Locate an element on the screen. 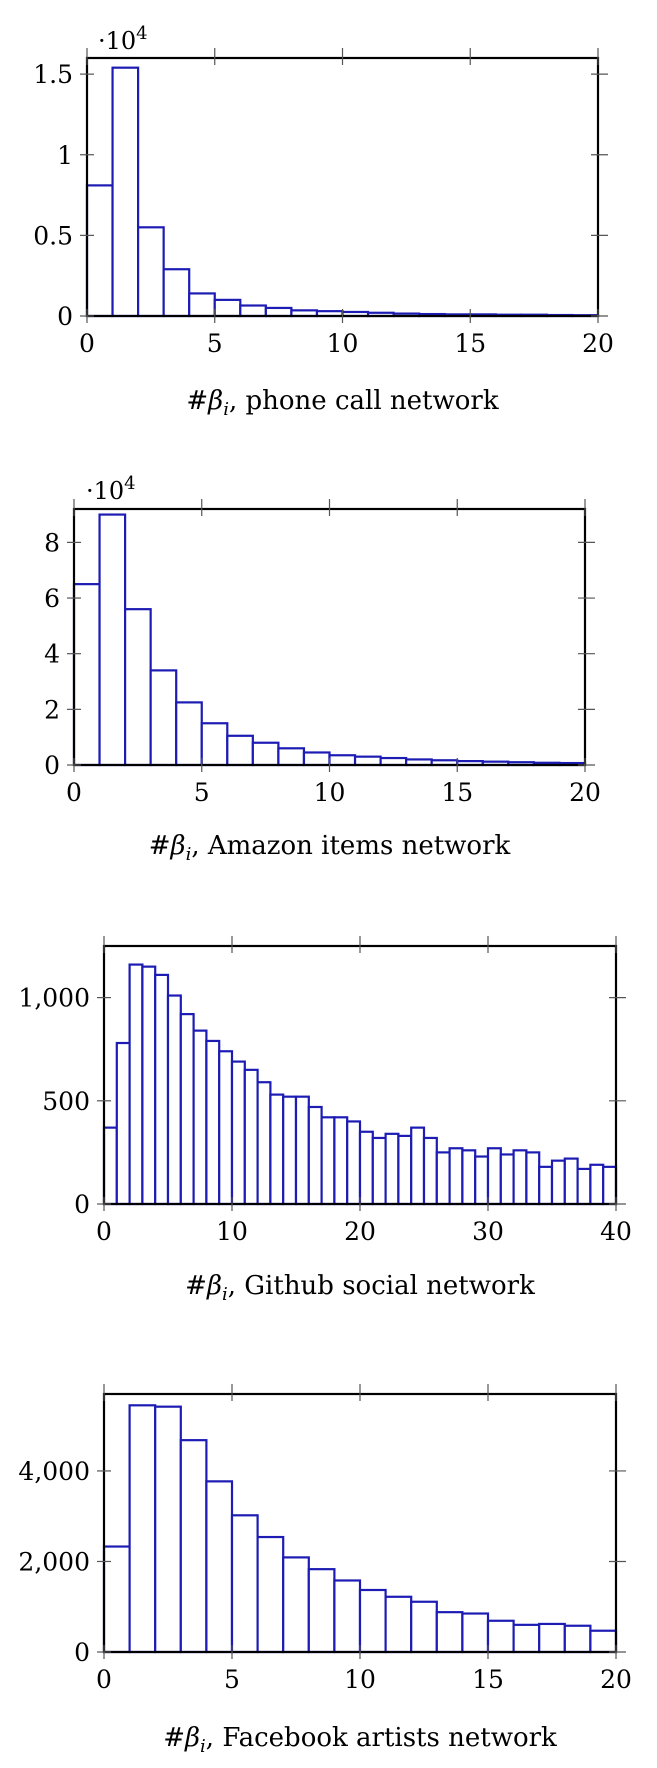 Image resolution: width=657 pixels, height=1768 pixels. y-tick-label: 0.5 is located at coordinates (53, 235).